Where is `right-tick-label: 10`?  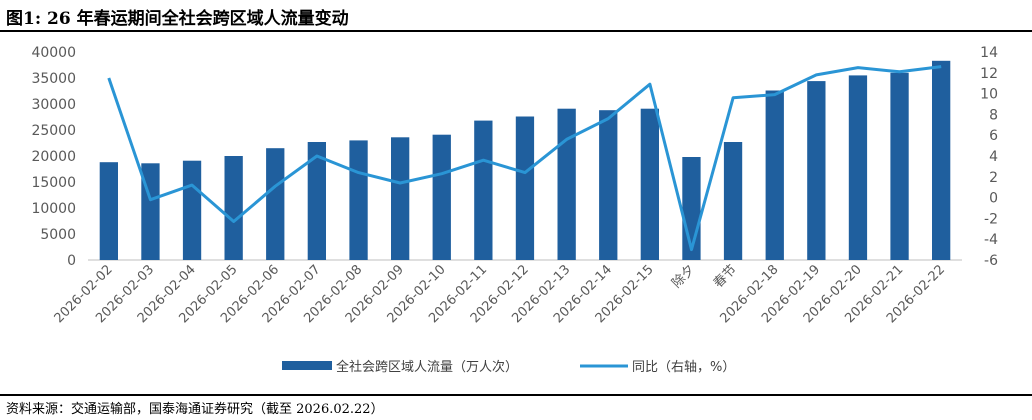
right-tick-label: 10 is located at coordinates (989, 95).